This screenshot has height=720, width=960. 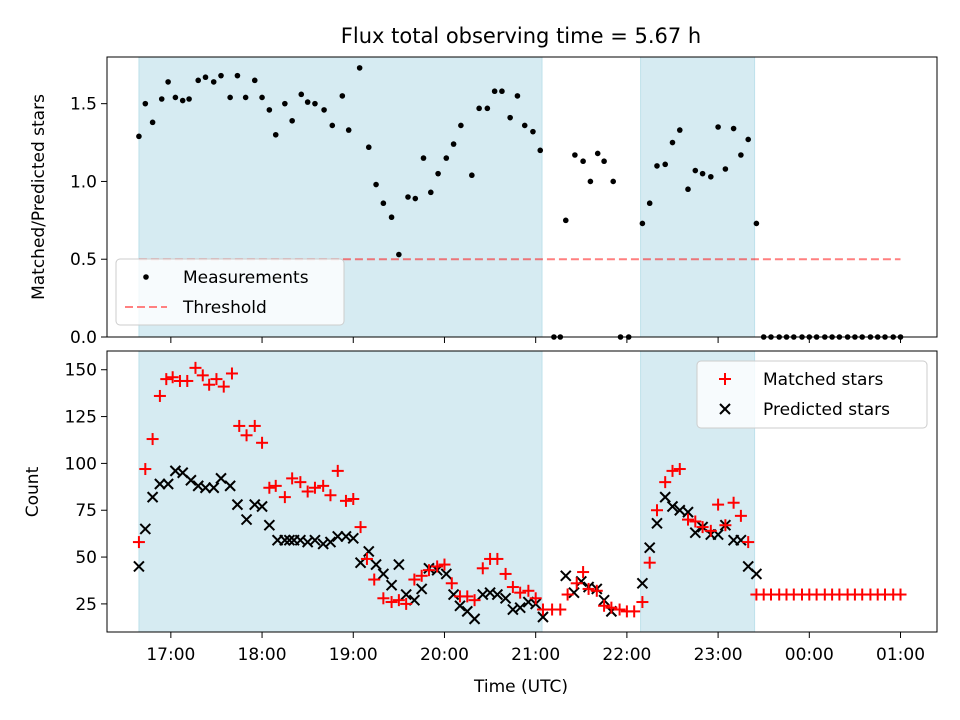 What do you see at coordinates (83, 260) in the screenshot?
I see `top-y-tick-label: 0.5` at bounding box center [83, 260].